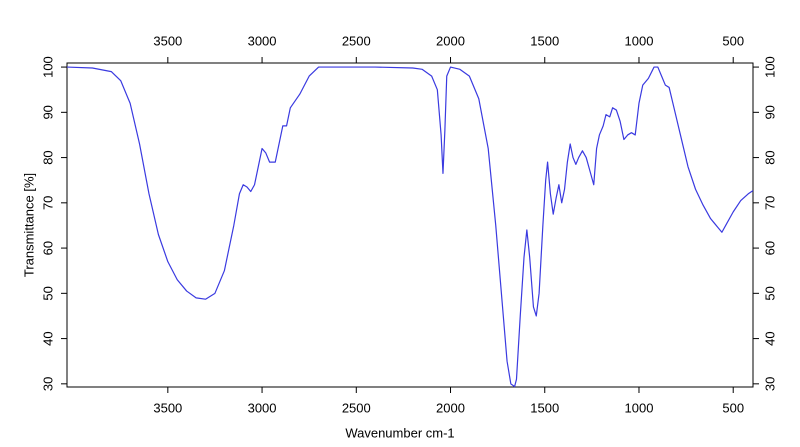 This screenshot has width=800, height=447. Describe the element at coordinates (47, 112) in the screenshot. I see `y-tick-label: 90` at that location.